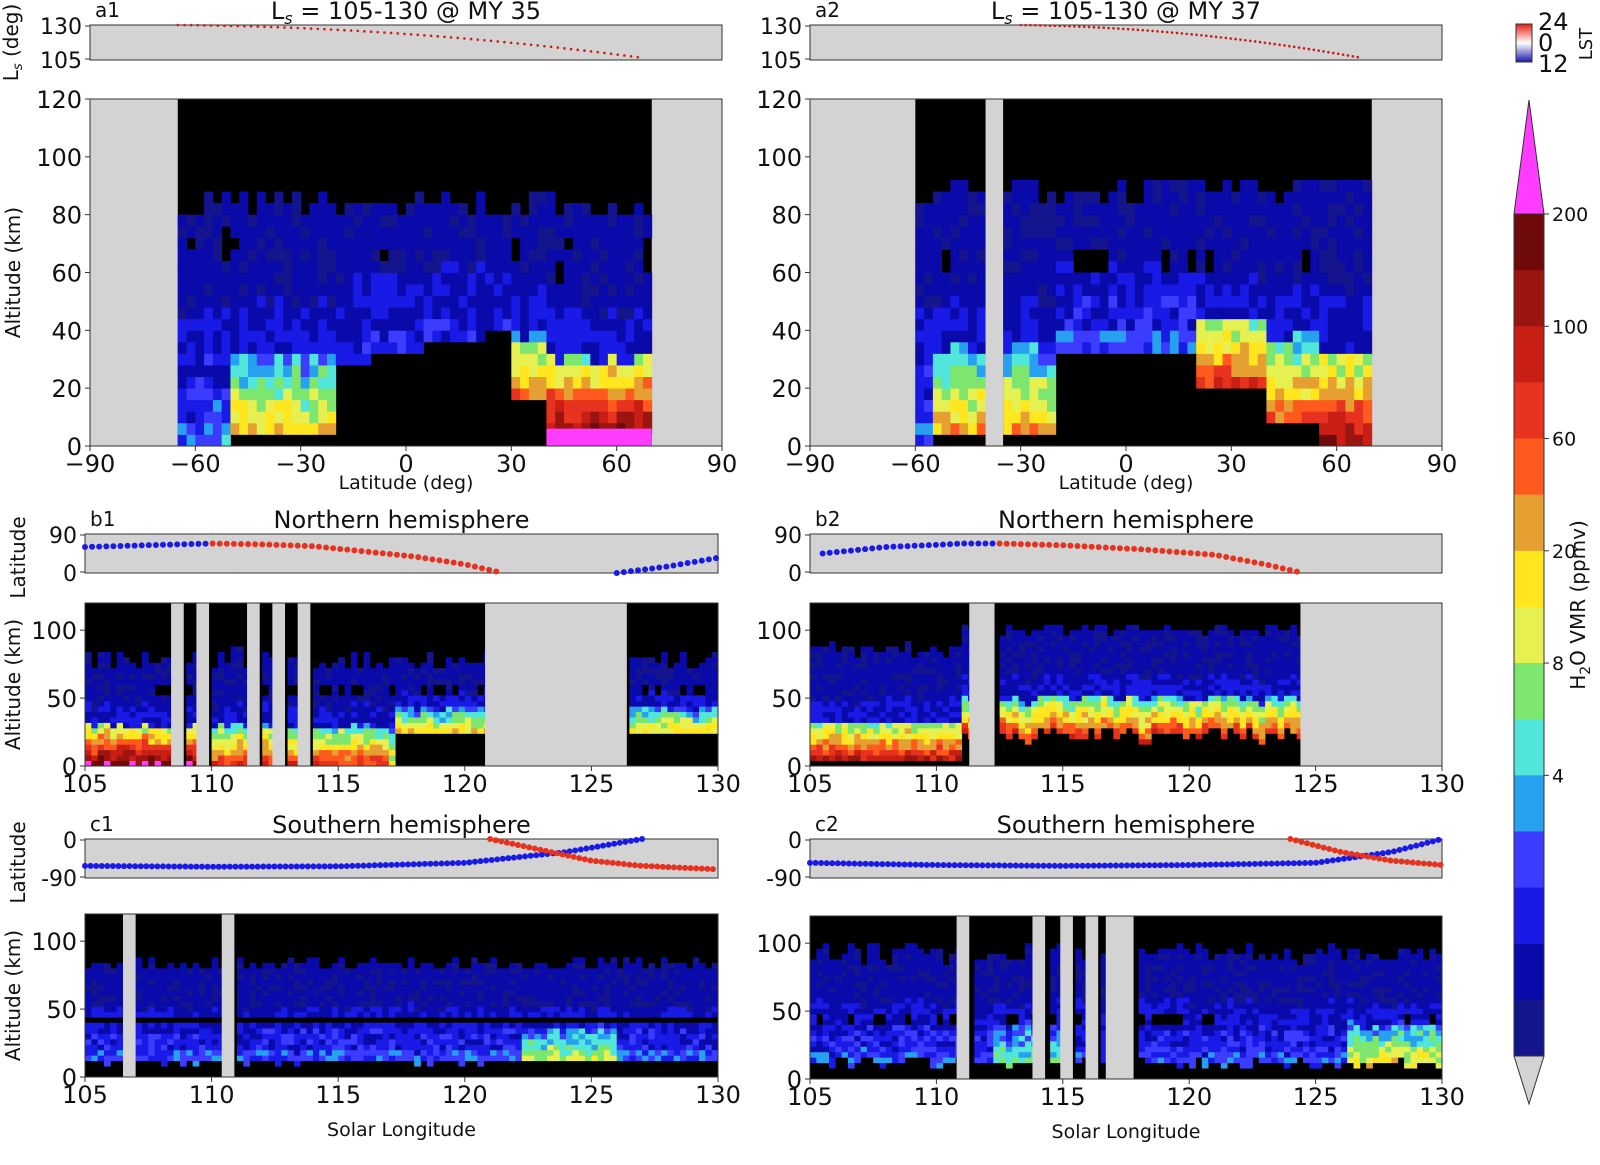 This screenshot has height=1165, width=1600. Describe the element at coordinates (134, 272) in the screenshot. I see `no-data-region` at that location.